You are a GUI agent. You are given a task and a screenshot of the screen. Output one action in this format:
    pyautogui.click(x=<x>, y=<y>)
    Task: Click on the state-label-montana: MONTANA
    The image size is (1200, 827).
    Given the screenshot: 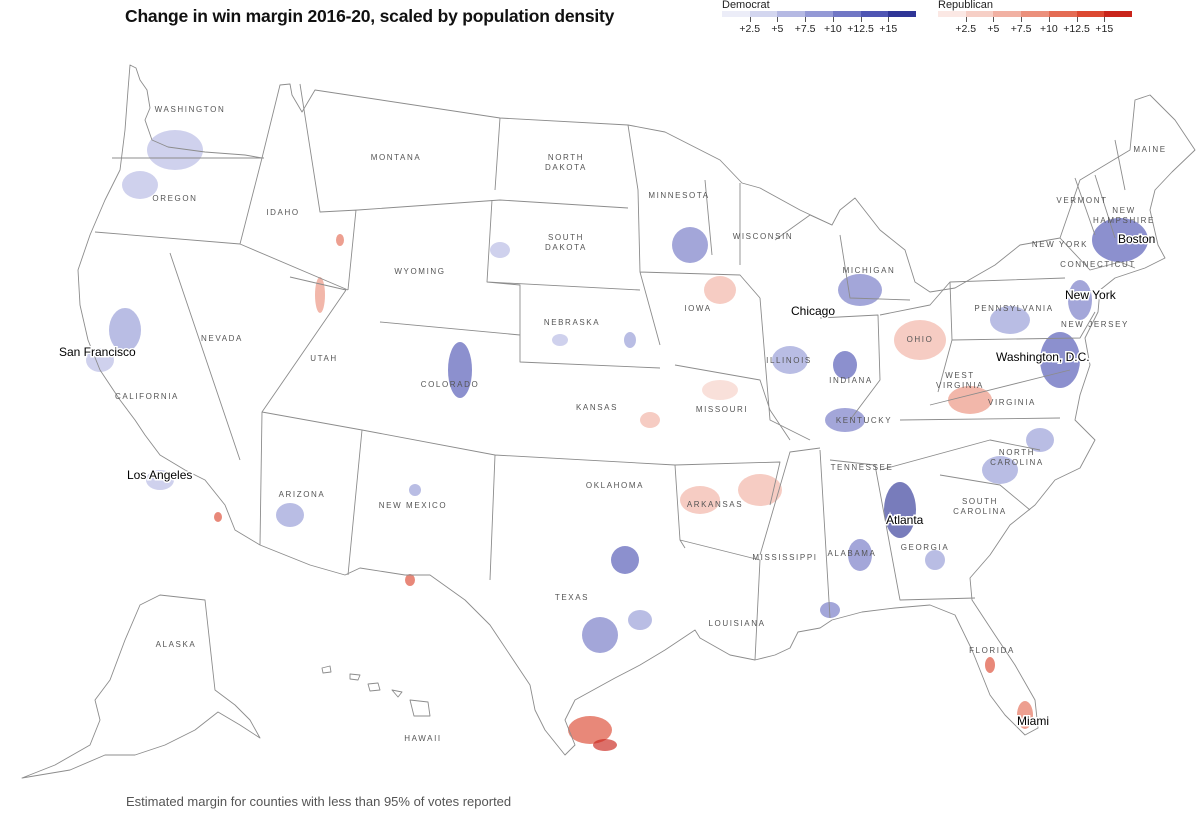 What is the action you would take?
    pyautogui.click(x=396, y=157)
    